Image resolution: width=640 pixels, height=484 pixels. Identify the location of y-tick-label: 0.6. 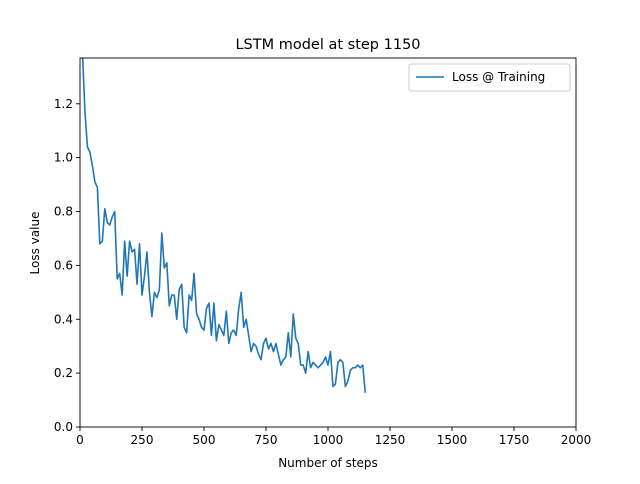
(63, 265).